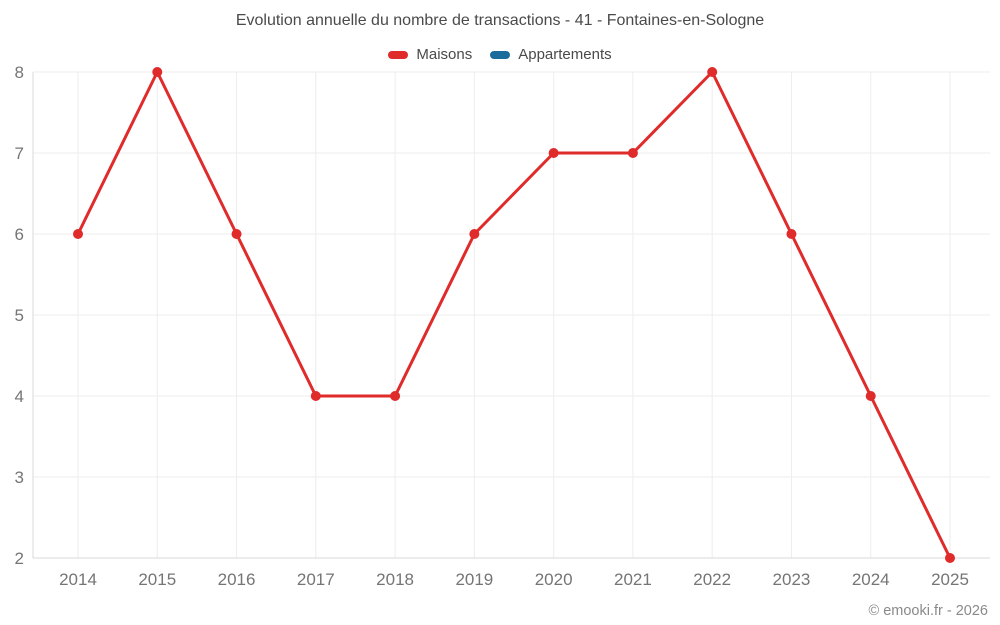 This screenshot has width=1000, height=625. Describe the element at coordinates (19, 72) in the screenshot. I see `y-axis-tick-label: 8` at that location.